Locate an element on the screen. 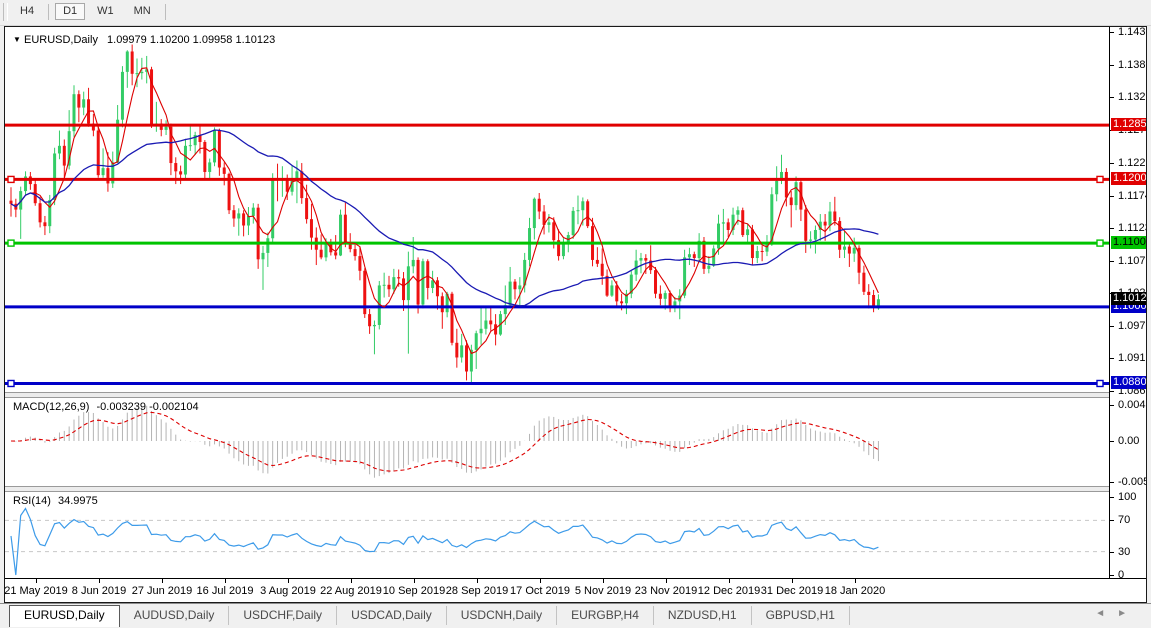  tab-eurusd-daily: EURUSD,Daily is located at coordinates (64, 616).